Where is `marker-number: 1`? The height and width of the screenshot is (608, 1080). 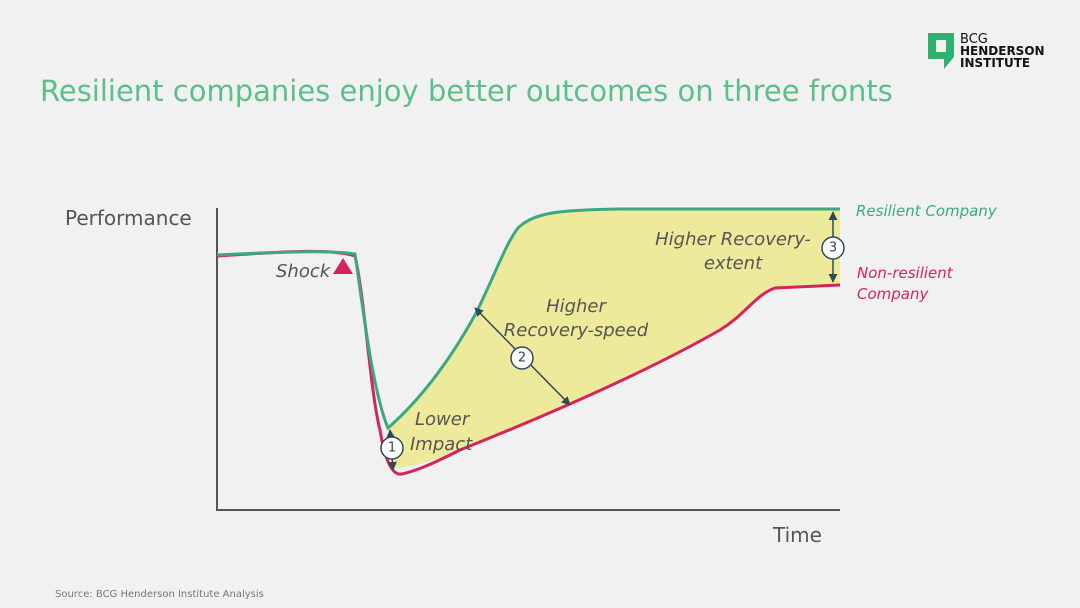 marker-number: 1 is located at coordinates (392, 448).